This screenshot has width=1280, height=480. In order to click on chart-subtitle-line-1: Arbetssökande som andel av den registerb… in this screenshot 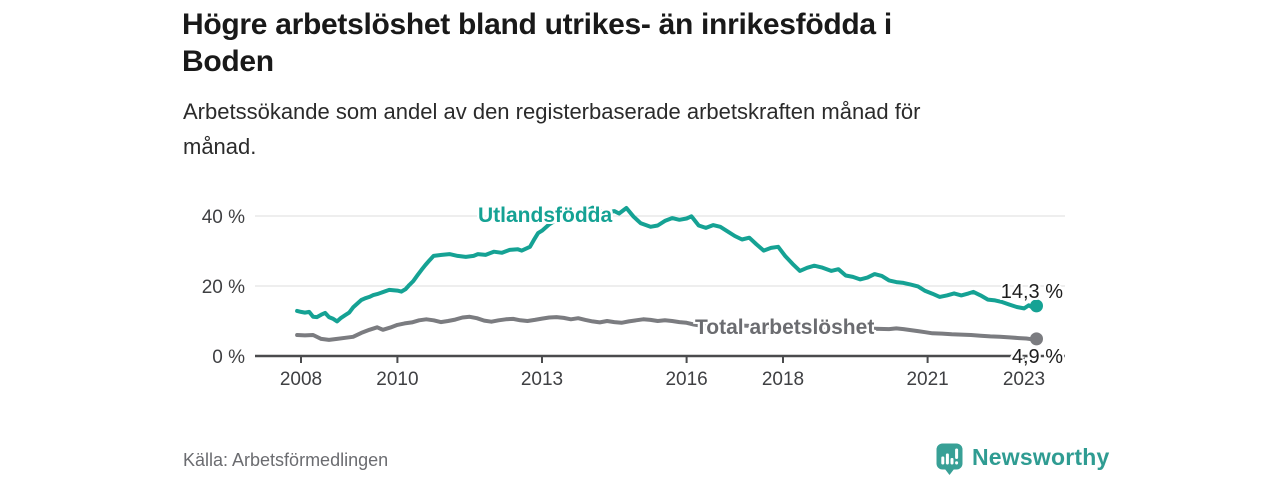, I will do `click(552, 111)`.